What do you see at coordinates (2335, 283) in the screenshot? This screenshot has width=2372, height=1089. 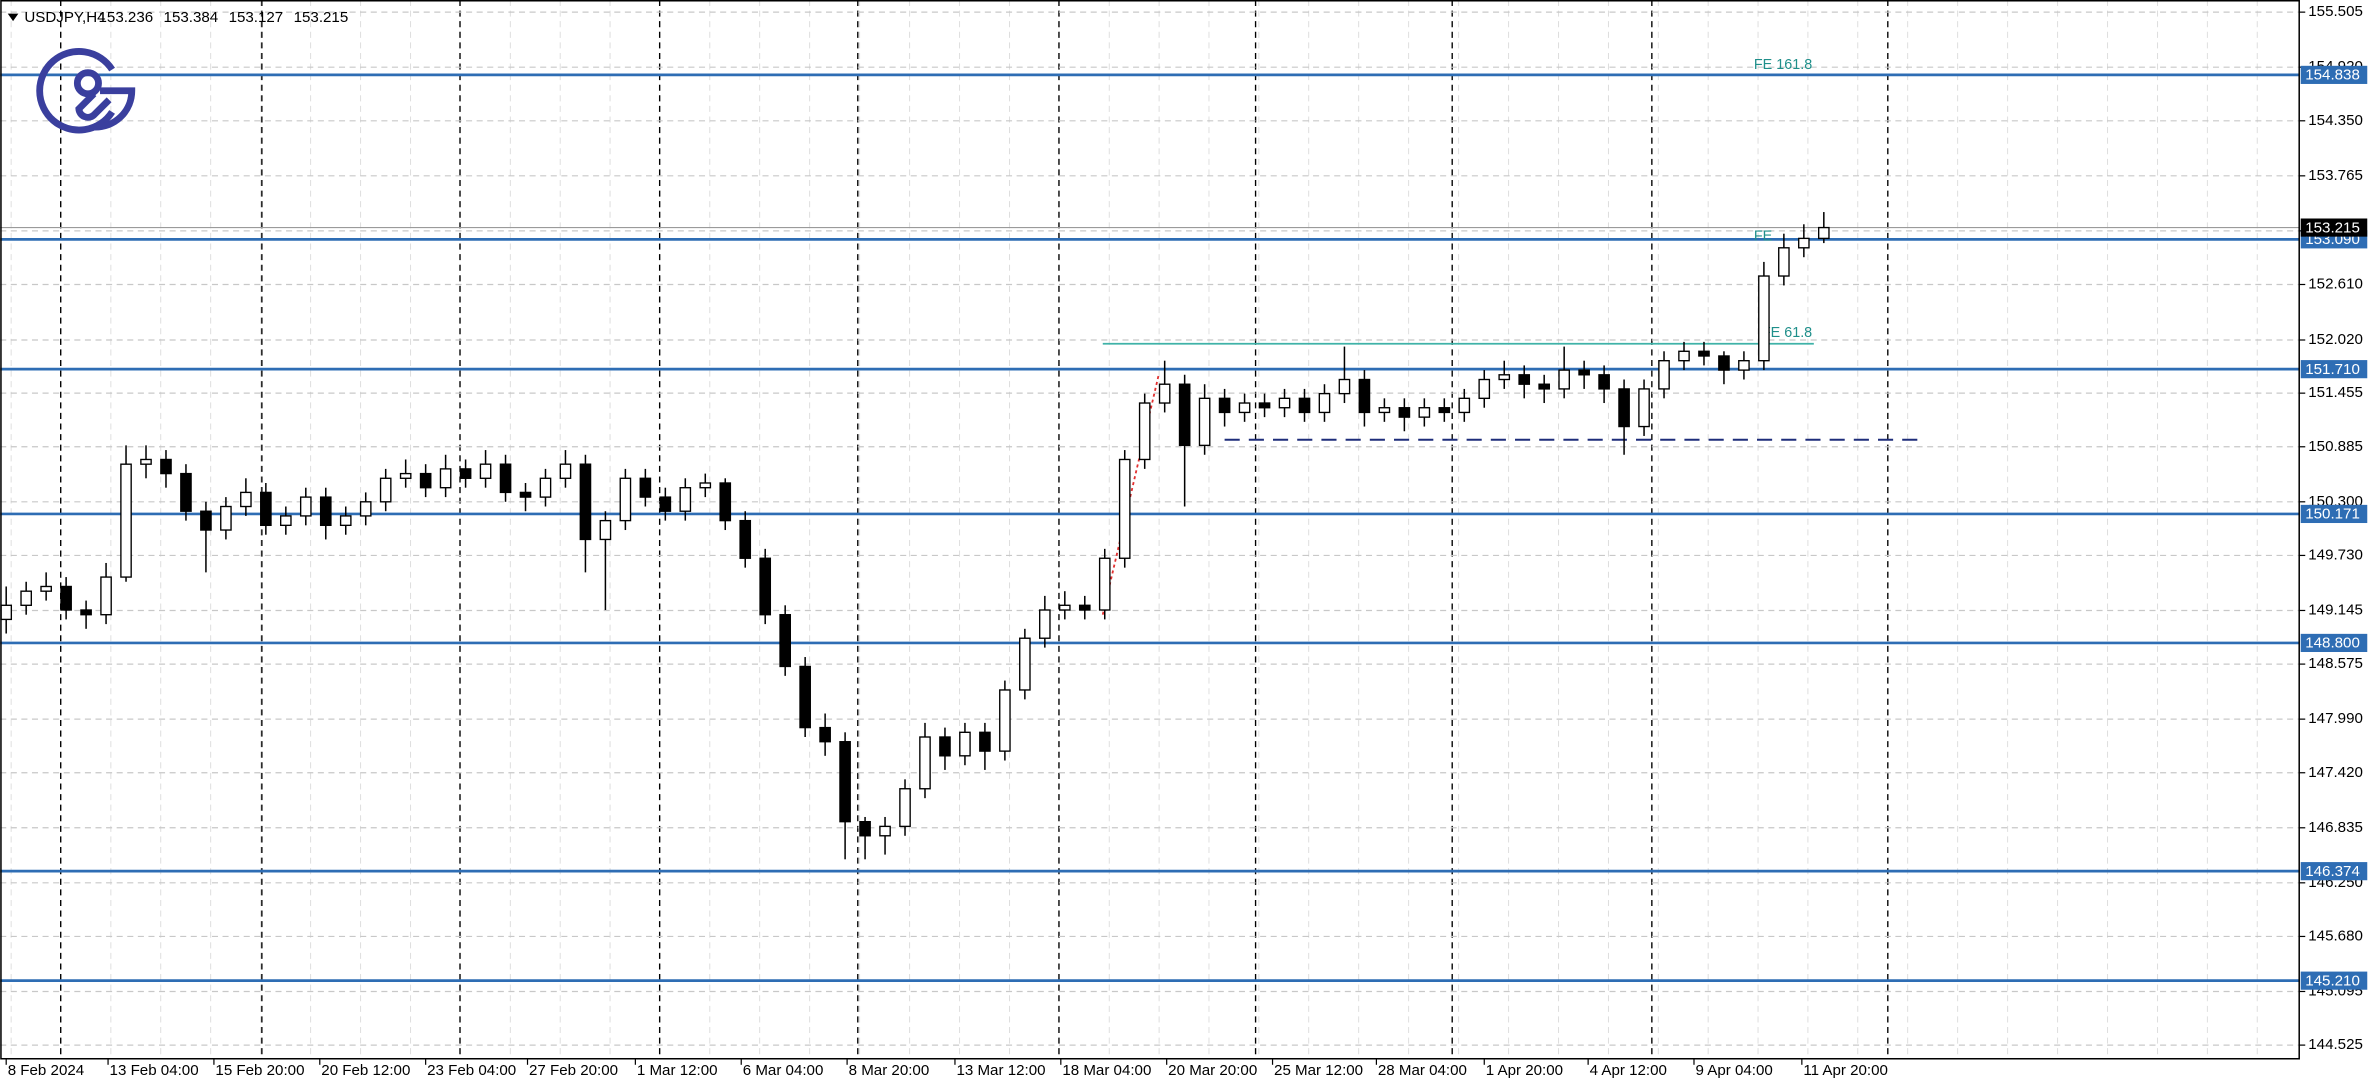 I see `y-tick-label: 152.610` at bounding box center [2335, 283].